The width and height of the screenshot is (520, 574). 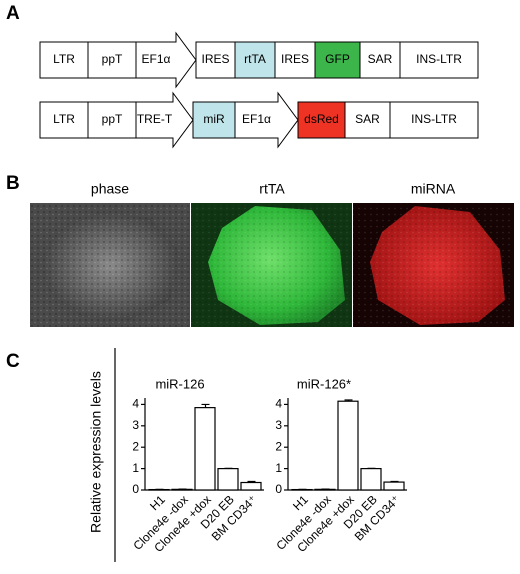 I want to click on image-label: rtTA, so click(x=272, y=189).